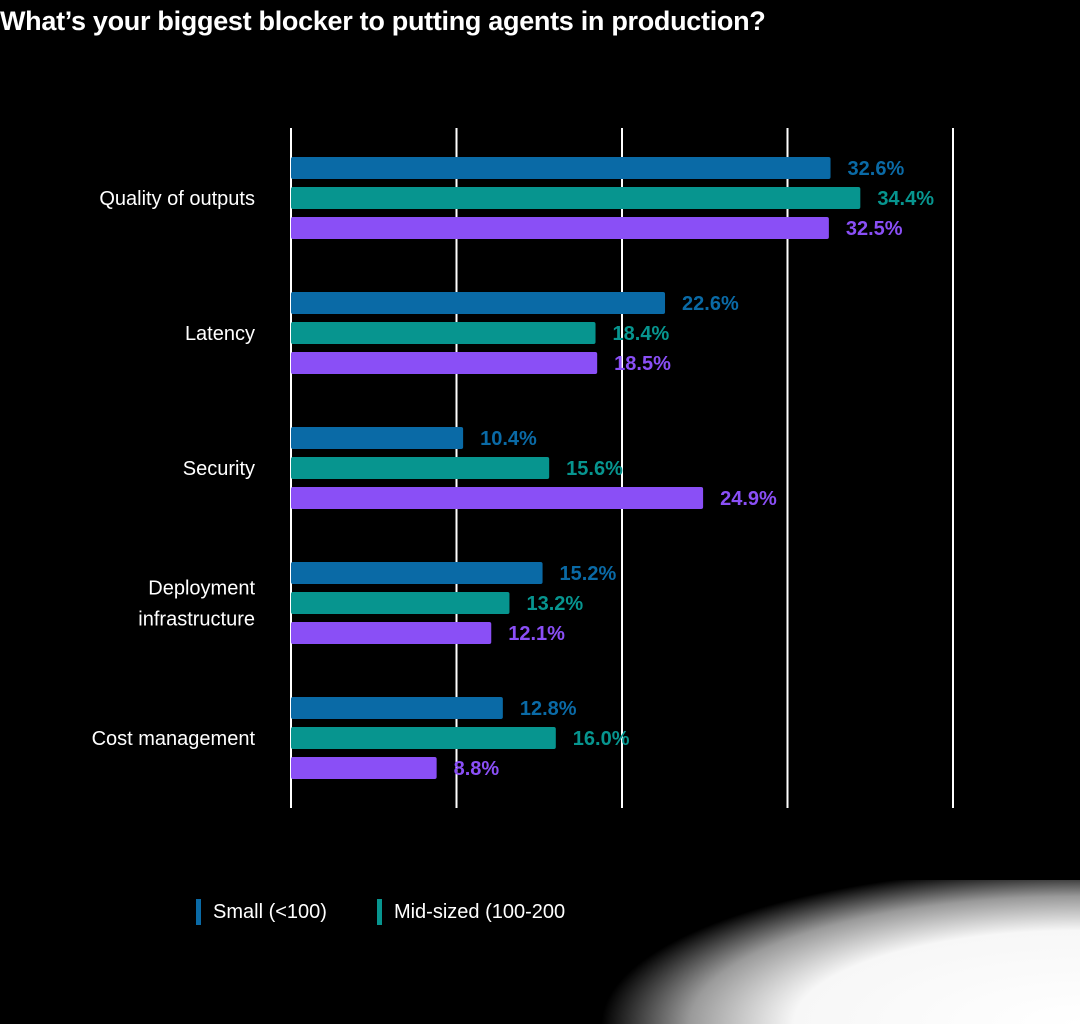  Describe the element at coordinates (642, 364) in the screenshot. I see `value-label-large: 18.5%` at that location.